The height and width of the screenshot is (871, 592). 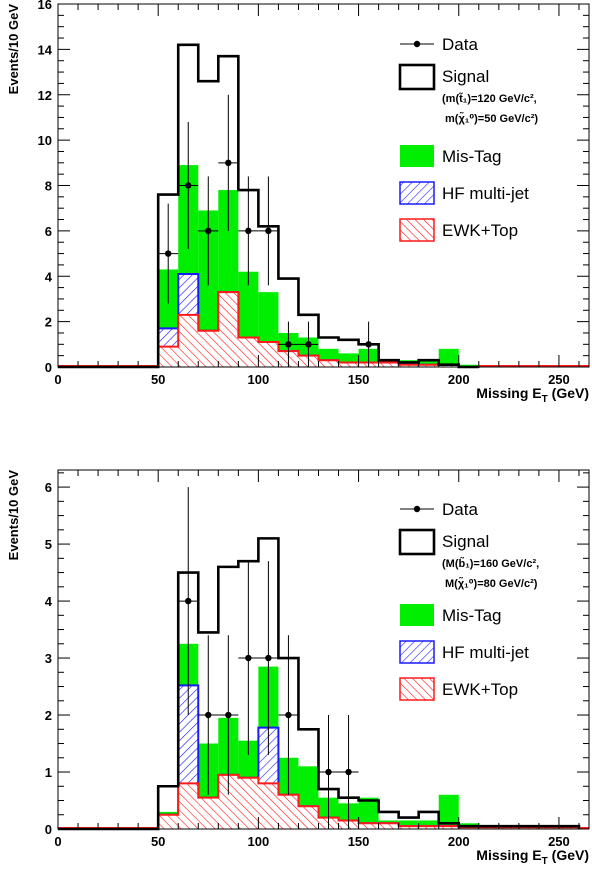 I want to click on y-tick-label: 4, so click(x=49, y=276).